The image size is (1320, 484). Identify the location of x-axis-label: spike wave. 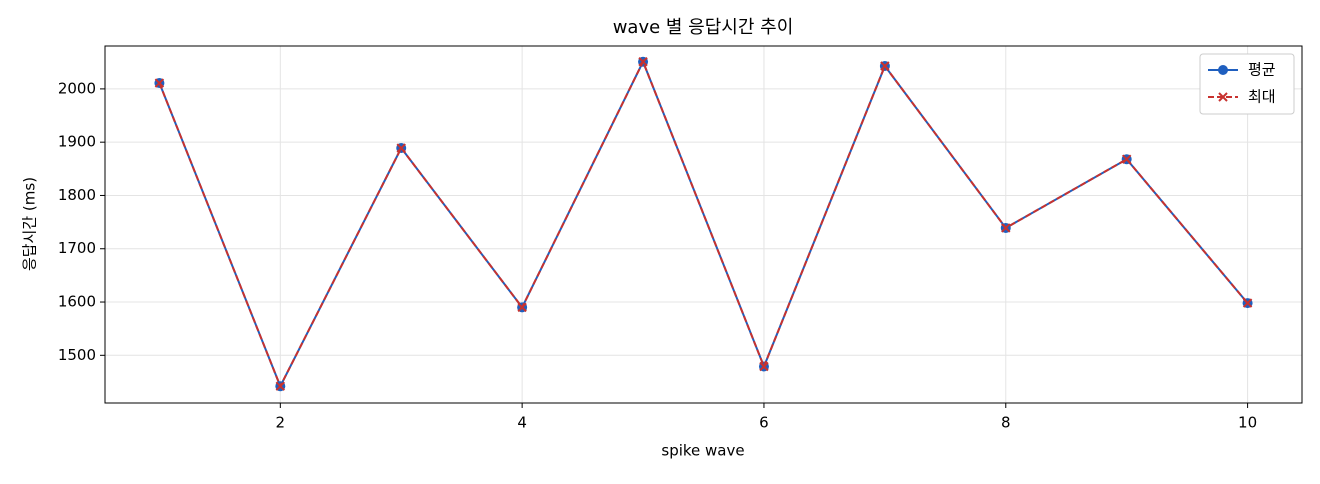
(702, 451).